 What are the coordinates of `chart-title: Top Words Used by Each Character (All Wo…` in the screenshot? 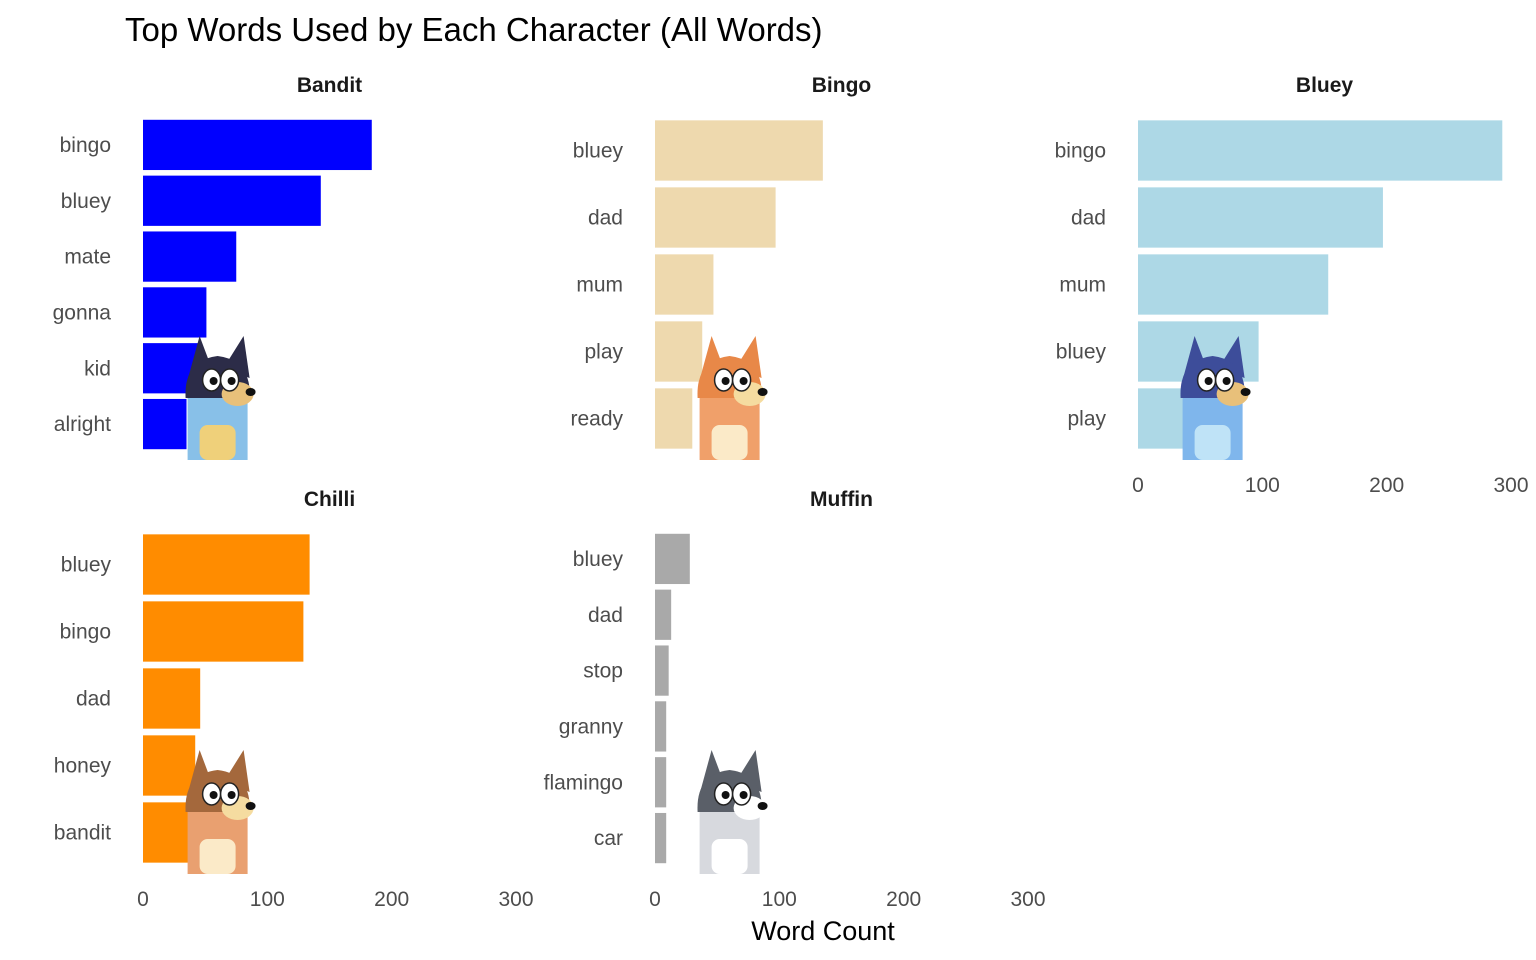 It's located at (474, 29).